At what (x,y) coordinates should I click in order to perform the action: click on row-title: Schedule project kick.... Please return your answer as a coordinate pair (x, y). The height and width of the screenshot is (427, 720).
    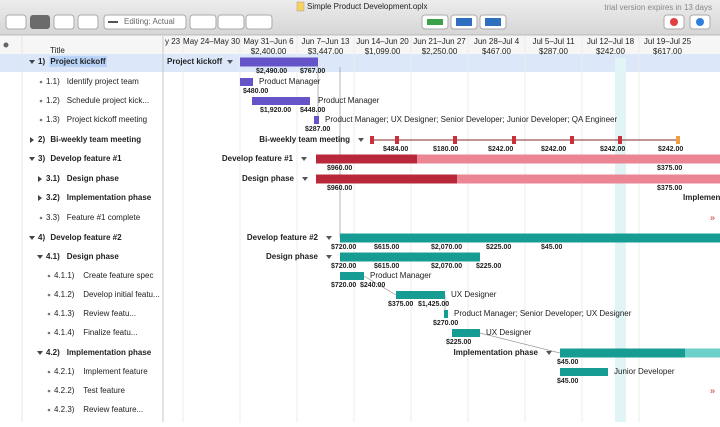
    Looking at the image, I should click on (108, 100).